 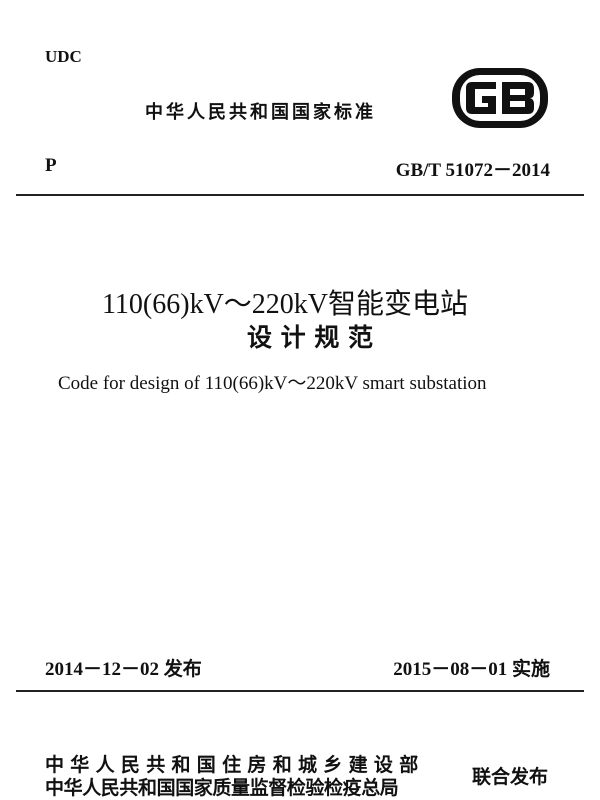 I want to click on top-rule, so click(x=300, y=195).